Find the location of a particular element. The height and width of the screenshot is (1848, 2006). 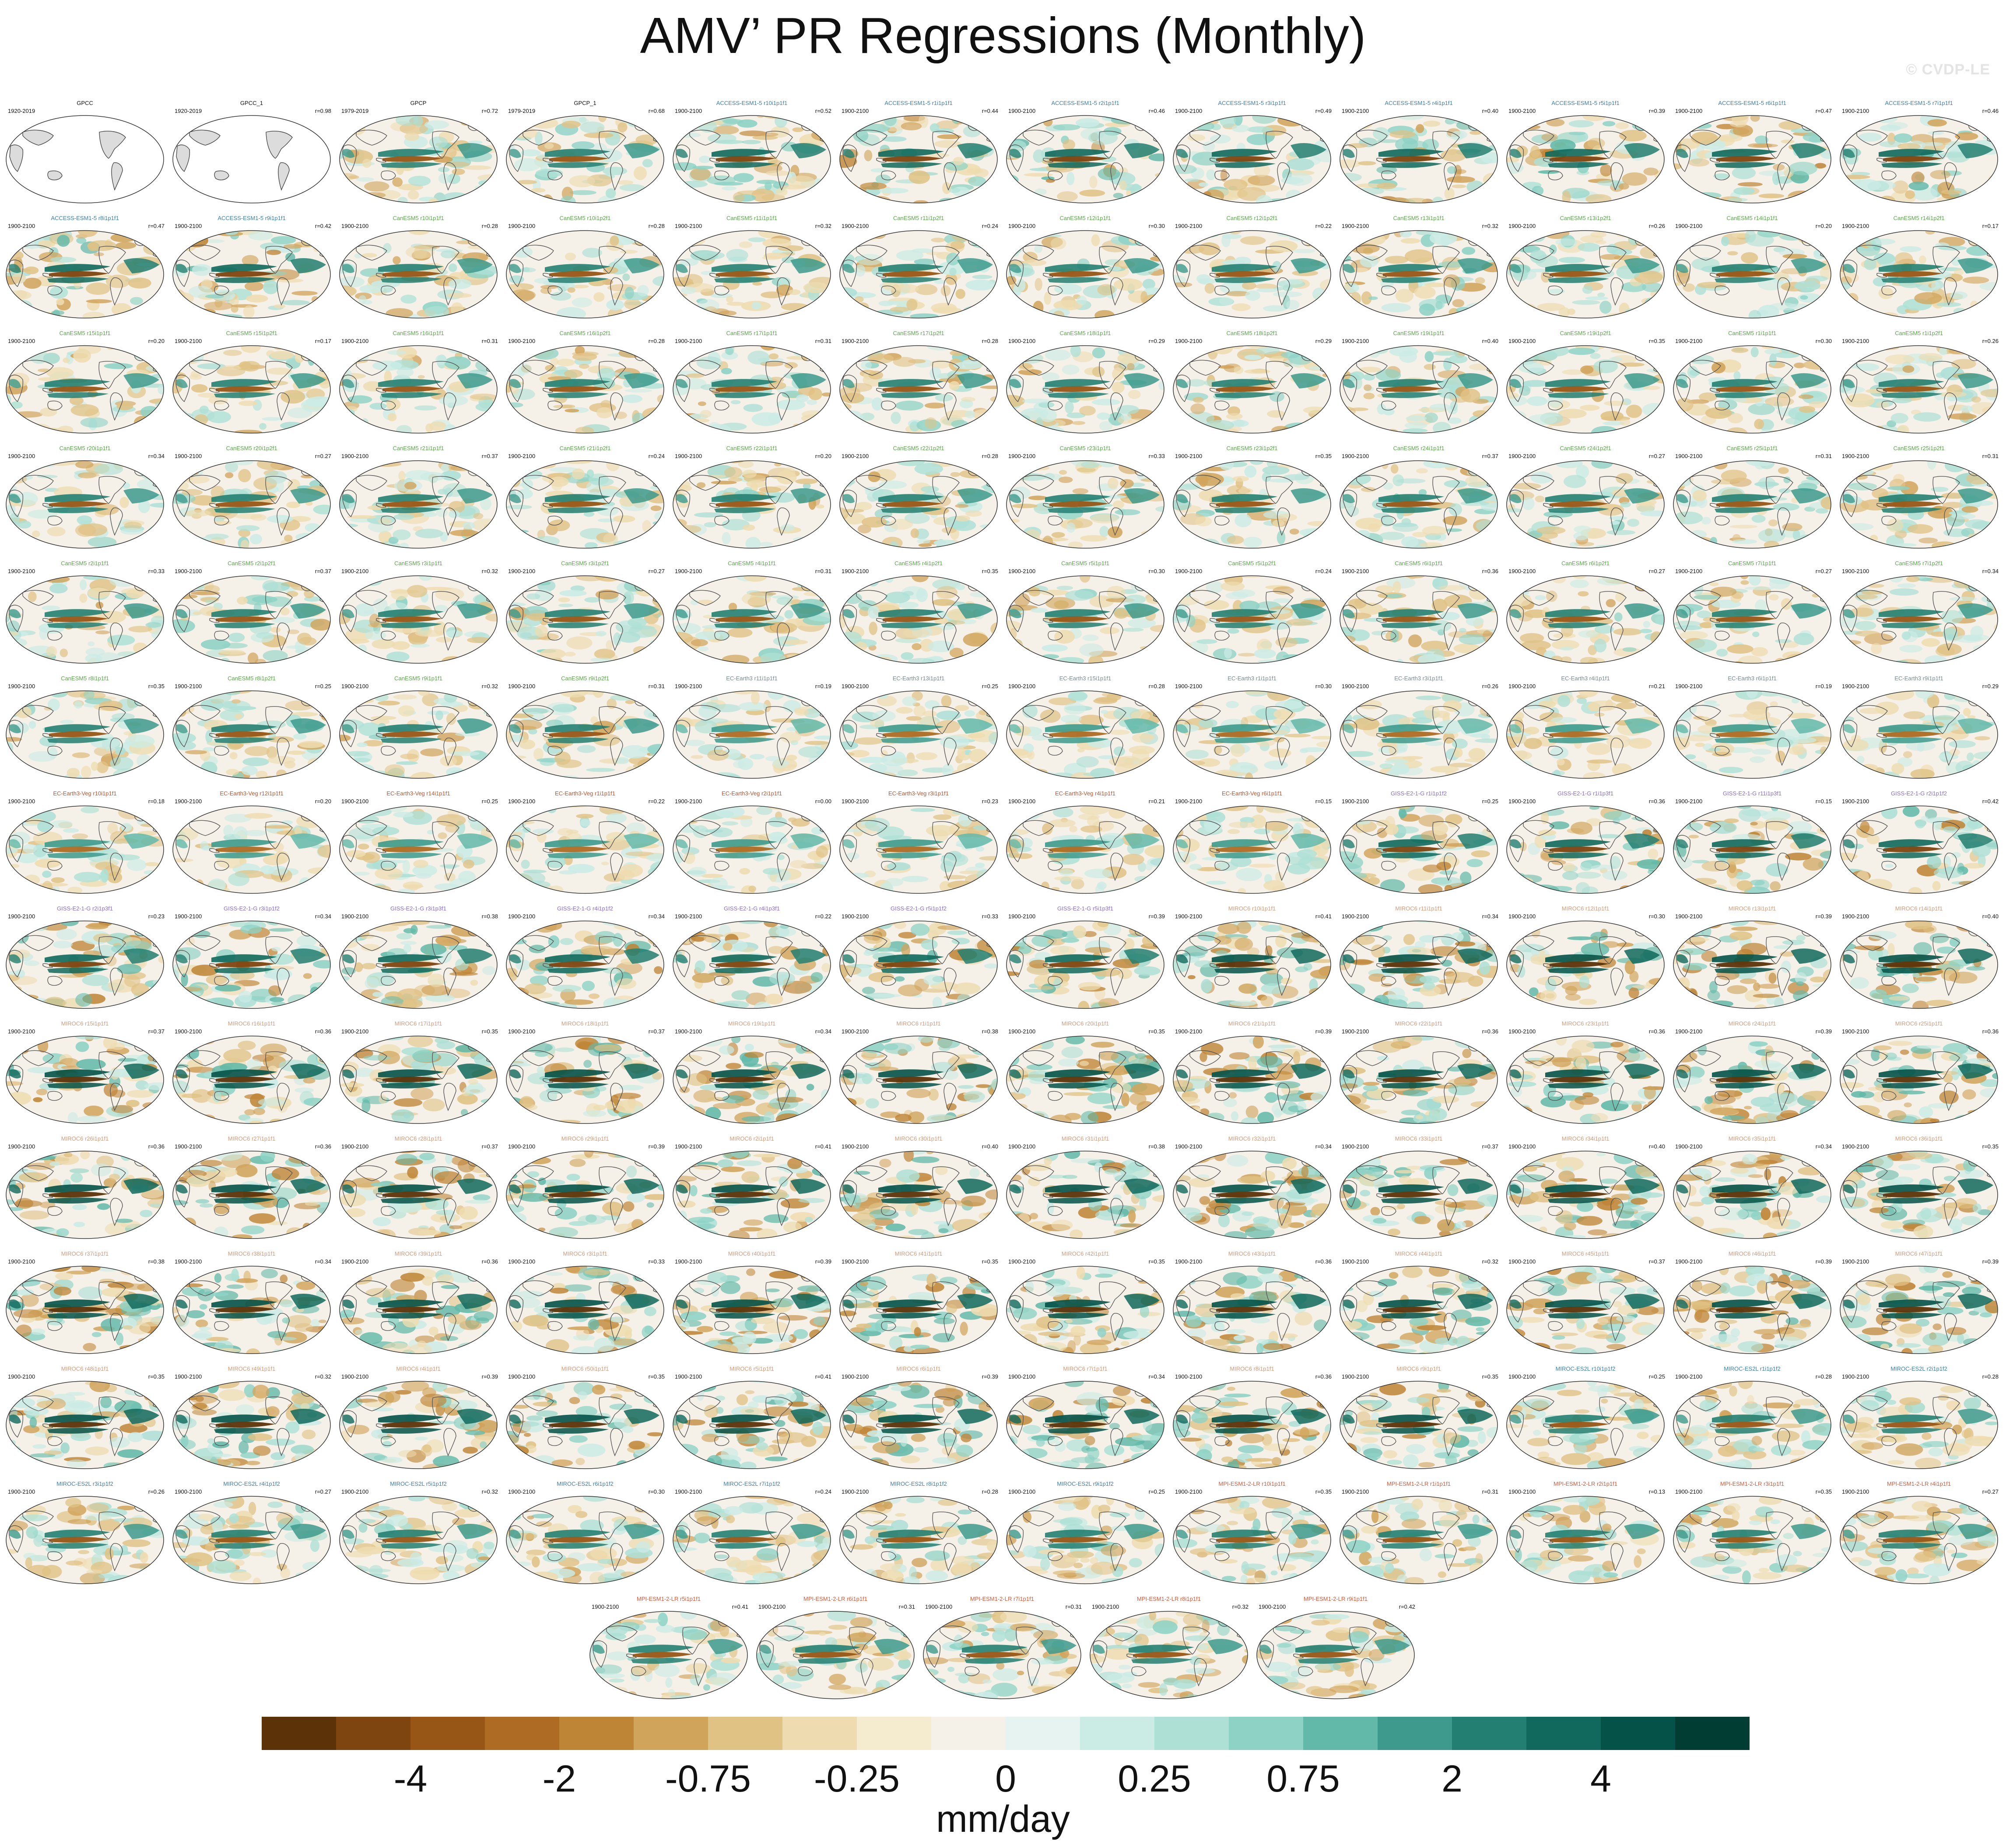

panel-title: EC-Earth3-Veg r10i1p1f1 is located at coordinates (85, 793).